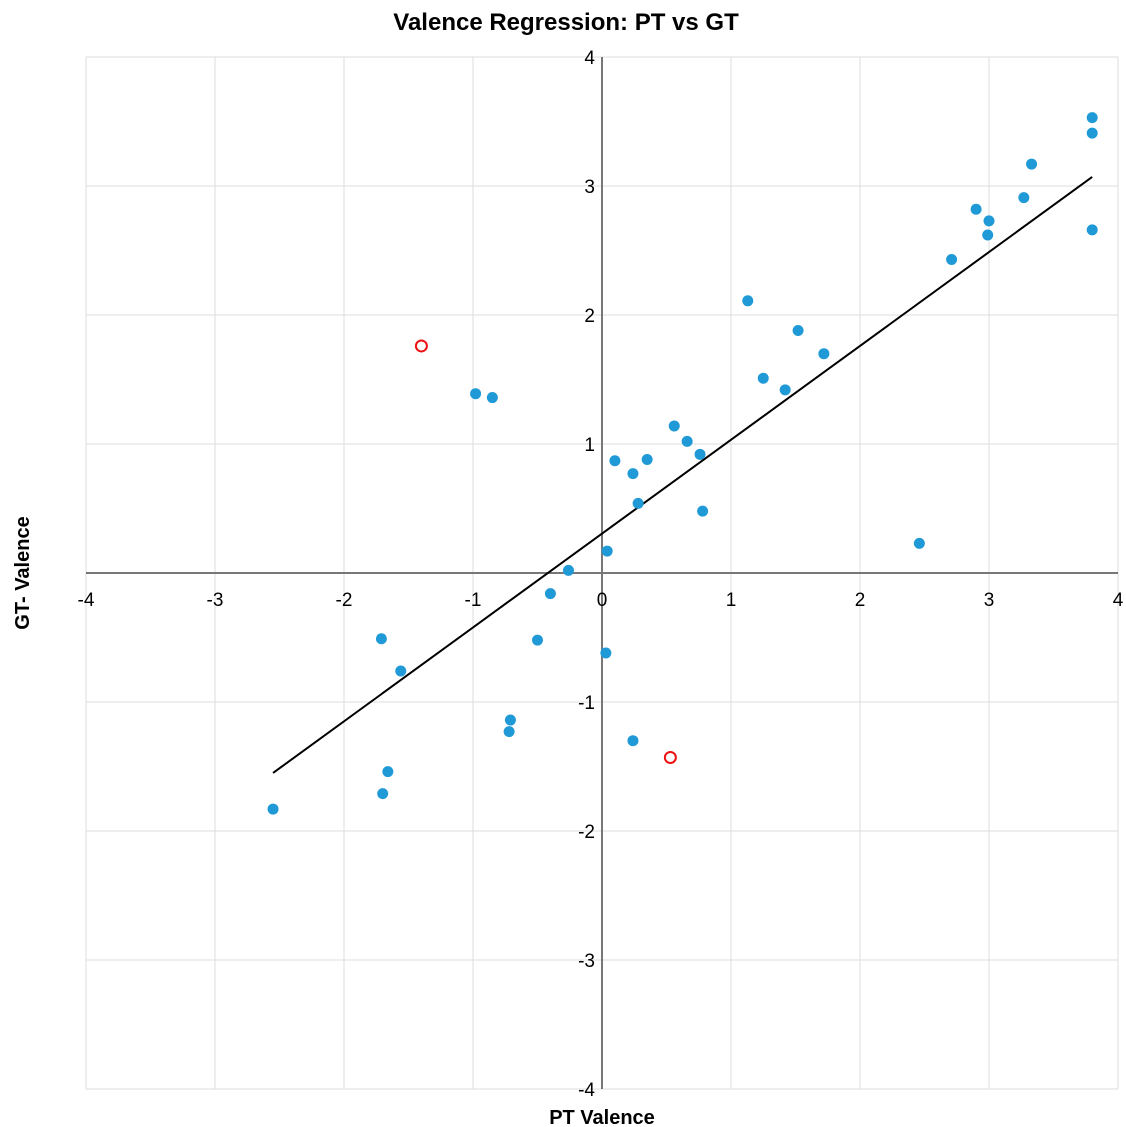  I want to click on x-tick-label: -1, so click(473, 600).